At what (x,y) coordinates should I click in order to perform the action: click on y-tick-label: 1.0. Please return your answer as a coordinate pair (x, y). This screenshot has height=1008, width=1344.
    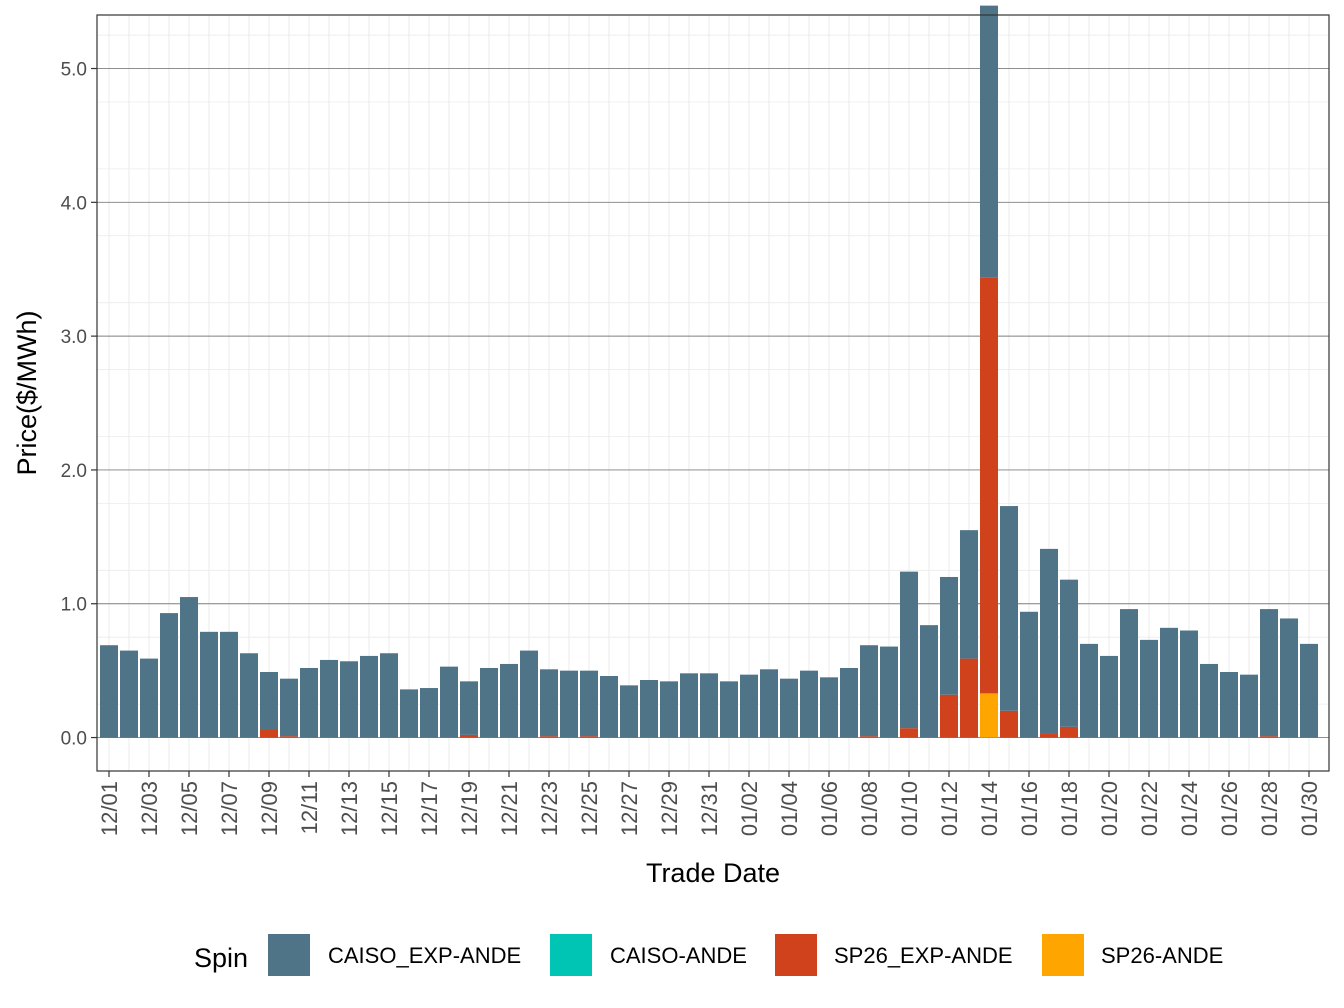
    Looking at the image, I should click on (74, 605).